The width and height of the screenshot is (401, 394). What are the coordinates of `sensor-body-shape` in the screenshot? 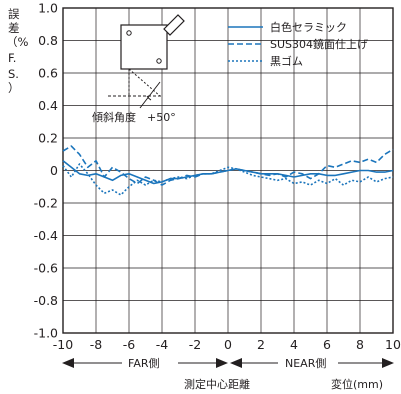 It's located at (144, 47).